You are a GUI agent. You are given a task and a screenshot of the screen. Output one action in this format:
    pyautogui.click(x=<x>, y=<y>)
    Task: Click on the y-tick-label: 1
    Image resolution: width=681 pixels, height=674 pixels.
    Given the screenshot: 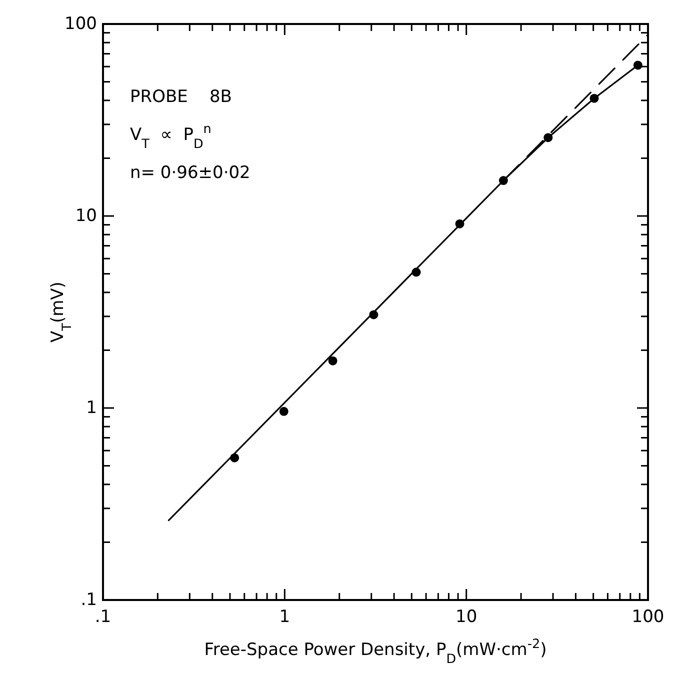 What is the action you would take?
    pyautogui.click(x=91, y=408)
    